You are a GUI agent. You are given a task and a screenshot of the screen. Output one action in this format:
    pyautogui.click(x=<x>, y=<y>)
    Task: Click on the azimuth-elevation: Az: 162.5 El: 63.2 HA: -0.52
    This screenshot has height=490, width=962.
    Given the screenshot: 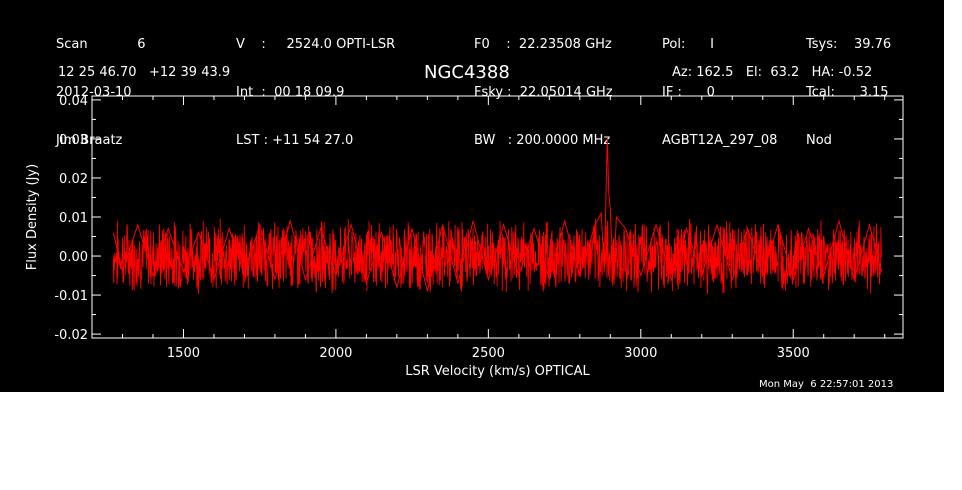 What is the action you would take?
    pyautogui.click(x=772, y=72)
    